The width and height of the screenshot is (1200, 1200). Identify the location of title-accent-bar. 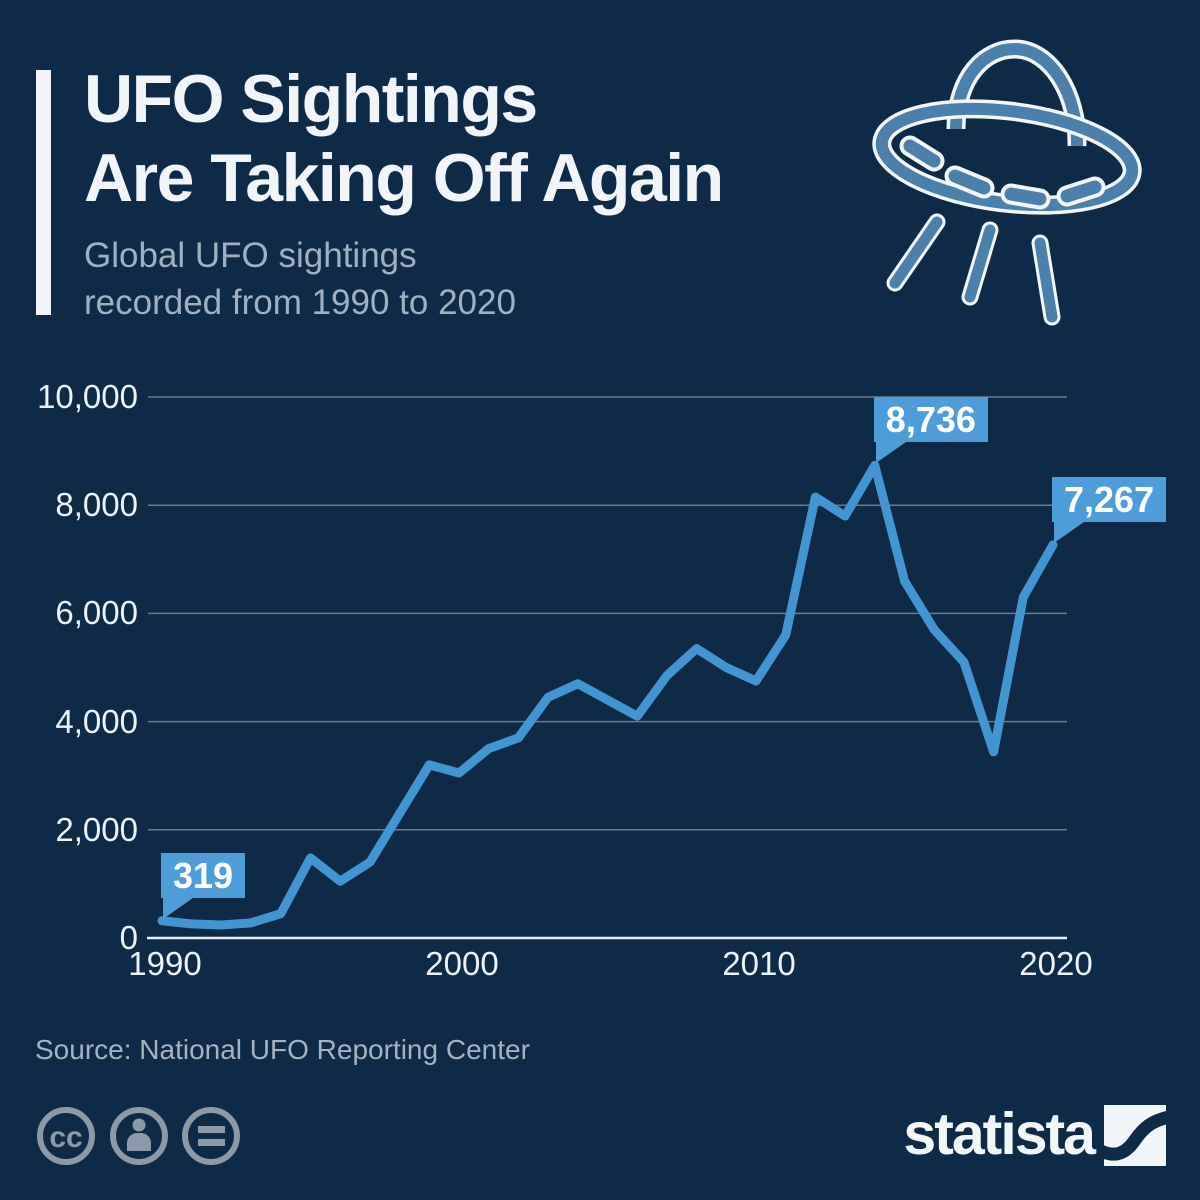
(43, 192).